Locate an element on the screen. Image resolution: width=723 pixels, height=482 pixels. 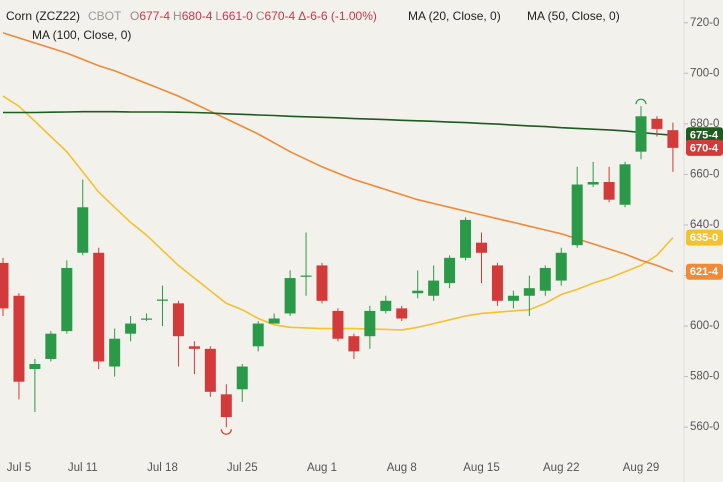
ohlc-key: L is located at coordinates (218, 16).